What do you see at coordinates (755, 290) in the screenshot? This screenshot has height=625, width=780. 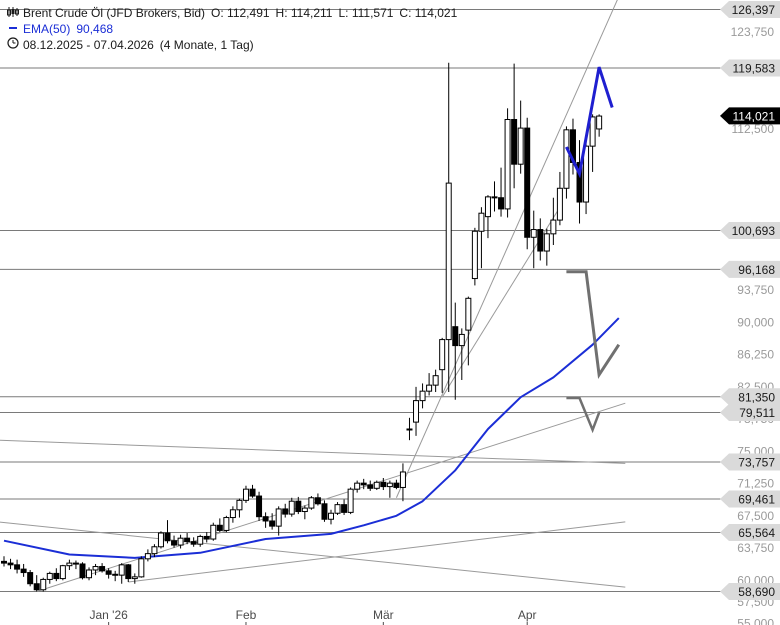 I see `y-tick-label: 93,750` at bounding box center [755, 290].